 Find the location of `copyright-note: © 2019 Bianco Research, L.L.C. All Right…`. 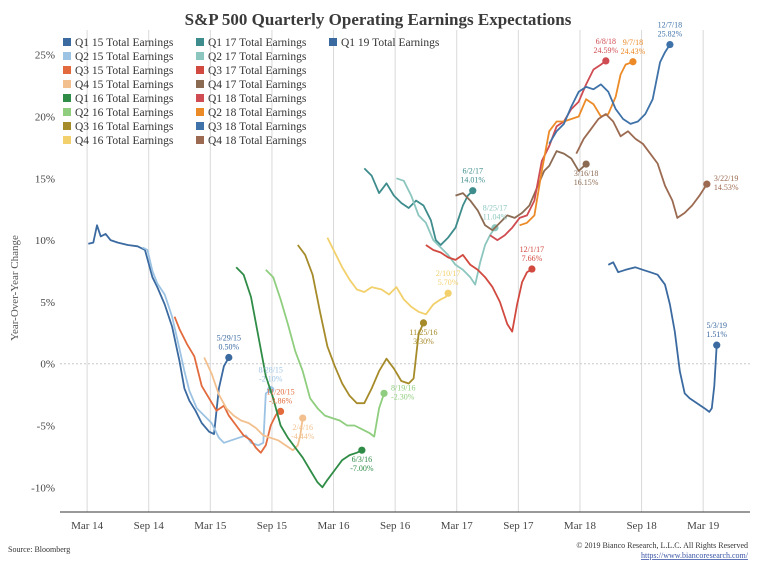

copyright-note: © 2019 Bianco Research, L.L.C. All Right… is located at coordinates (662, 545).